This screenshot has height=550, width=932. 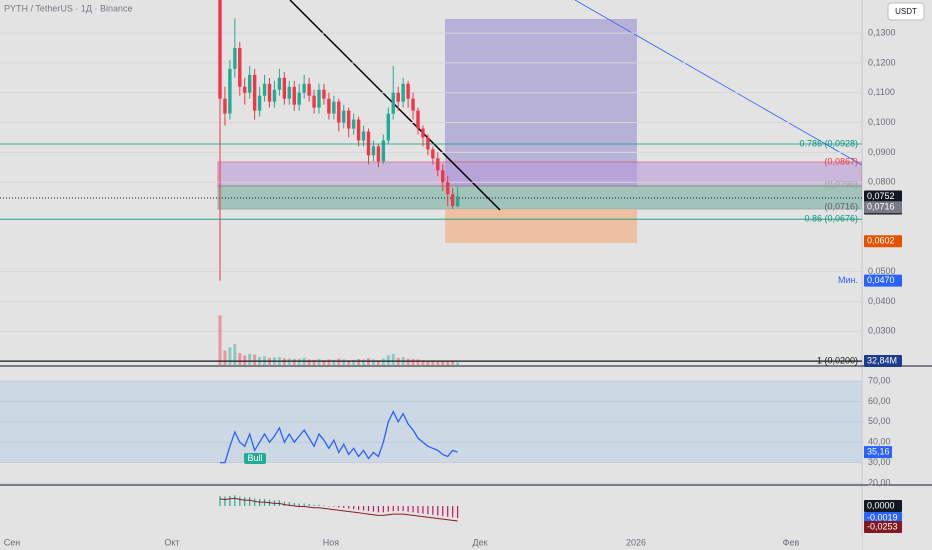 What do you see at coordinates (879, 442) in the screenshot?
I see `y-tick-label: 40,00` at bounding box center [879, 442].